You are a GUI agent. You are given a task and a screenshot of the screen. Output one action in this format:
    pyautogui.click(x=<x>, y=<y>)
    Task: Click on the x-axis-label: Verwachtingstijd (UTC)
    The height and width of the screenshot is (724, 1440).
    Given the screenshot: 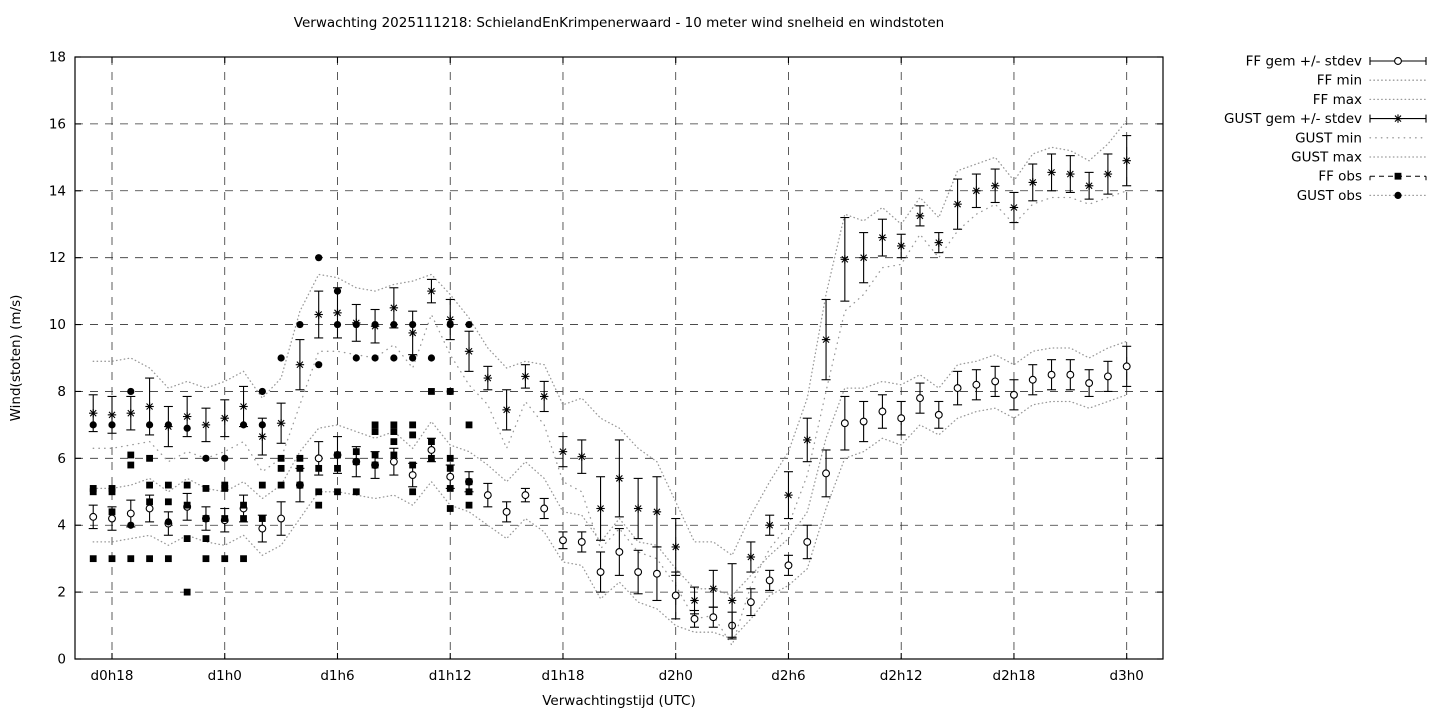 What is the action you would take?
    pyautogui.click(x=619, y=701)
    